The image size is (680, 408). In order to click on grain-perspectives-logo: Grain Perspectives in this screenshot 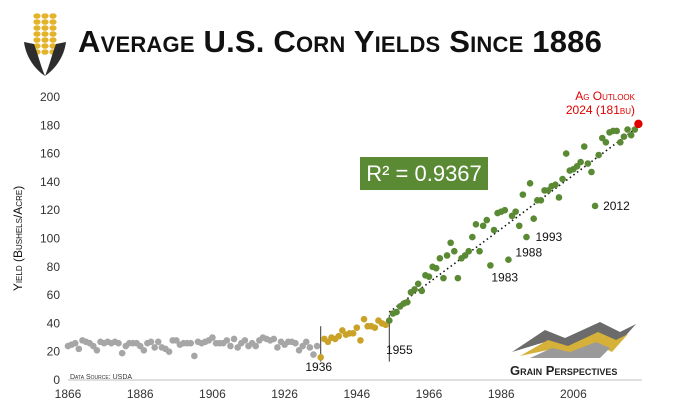, I will do `click(573, 350)`.